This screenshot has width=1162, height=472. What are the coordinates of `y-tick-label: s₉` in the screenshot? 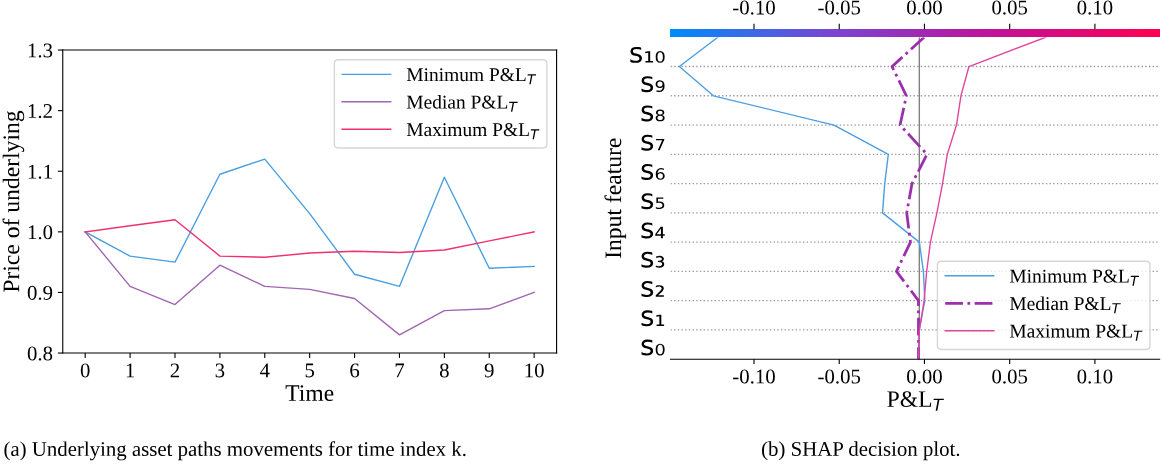 It's located at (653, 84).